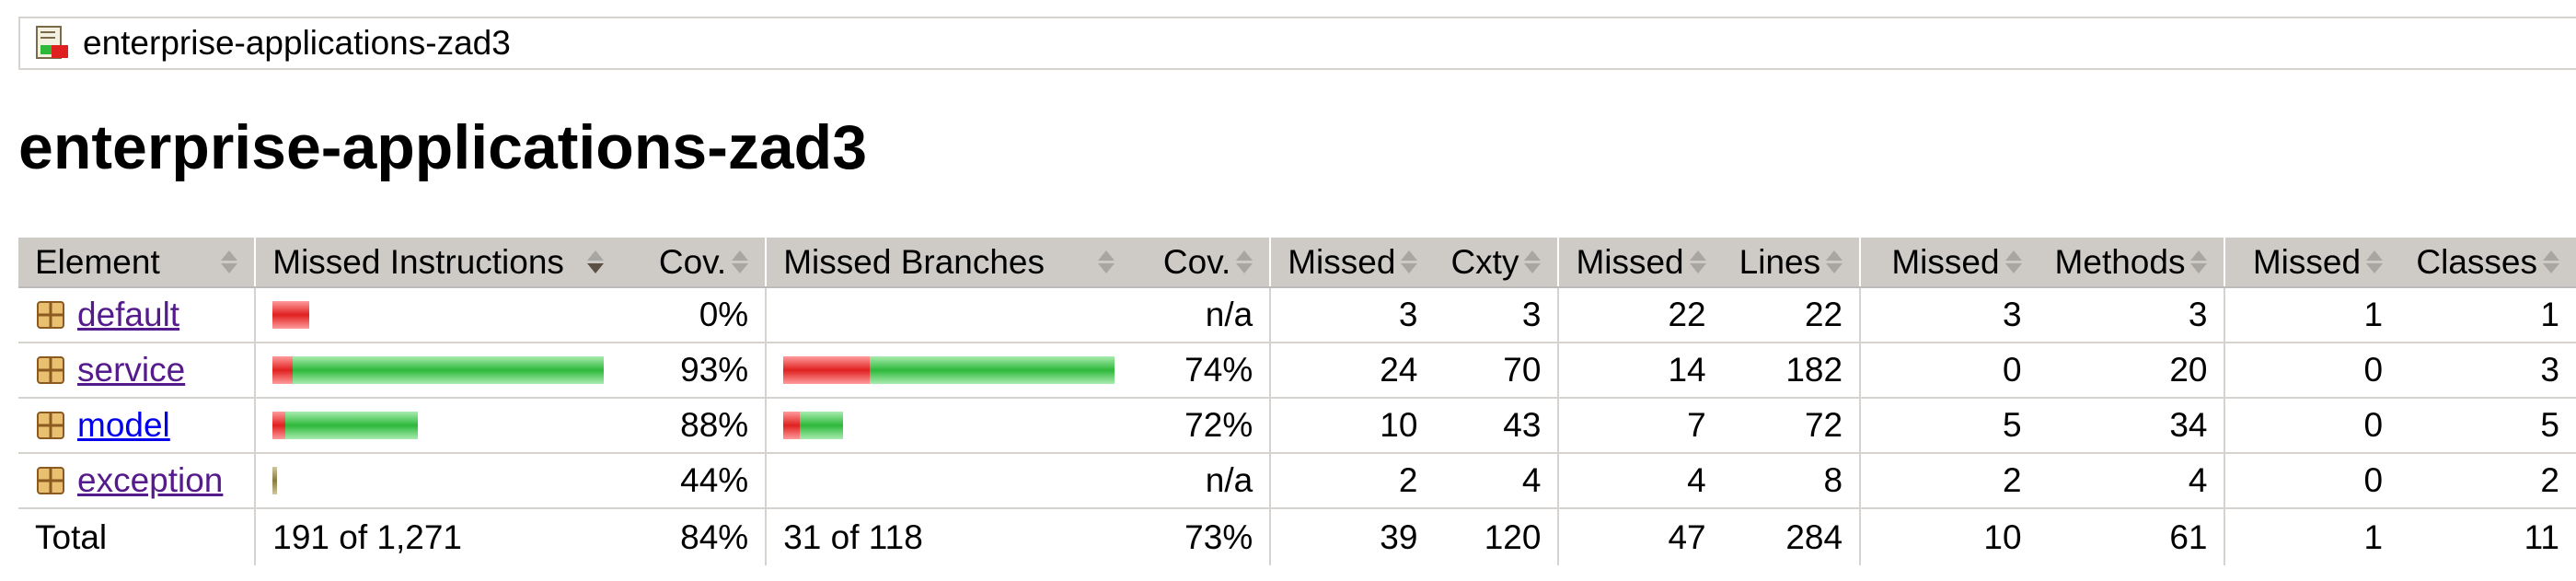  Describe the element at coordinates (2312, 315) in the screenshot. I see `missed-classes-cell: 1` at that location.